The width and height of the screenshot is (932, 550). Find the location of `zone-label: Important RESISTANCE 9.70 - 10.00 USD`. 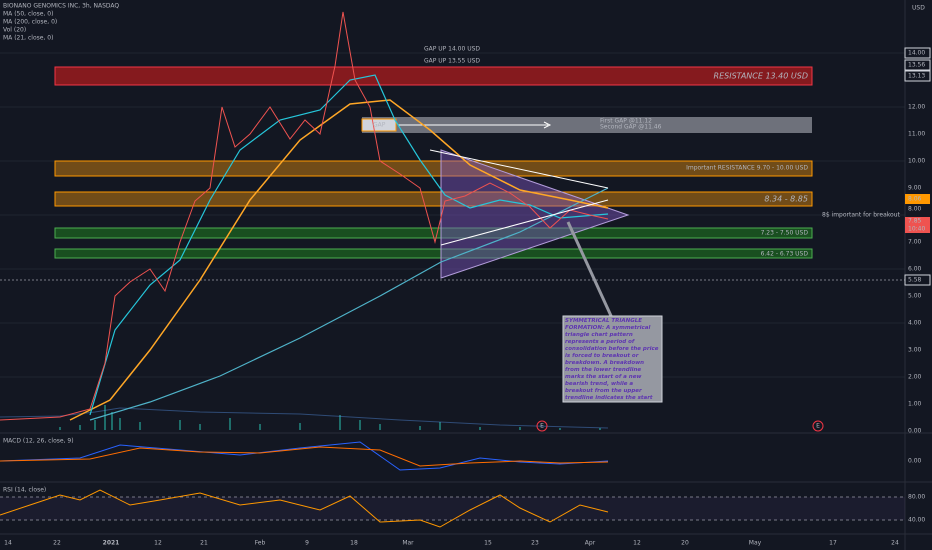

zone-label: Important RESISTANCE 9.70 - 10.00 USD is located at coordinates (747, 168).